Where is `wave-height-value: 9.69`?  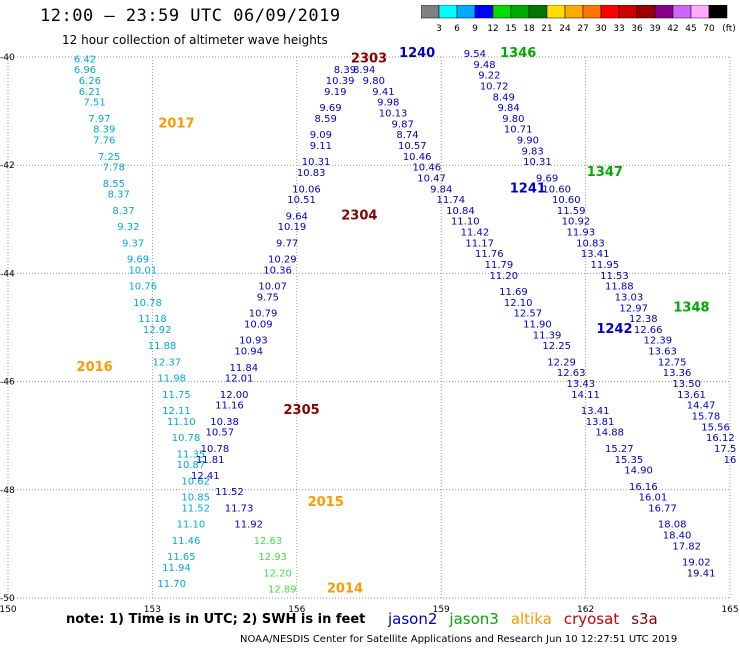
wave-height-value: 9.69 is located at coordinates (330, 108).